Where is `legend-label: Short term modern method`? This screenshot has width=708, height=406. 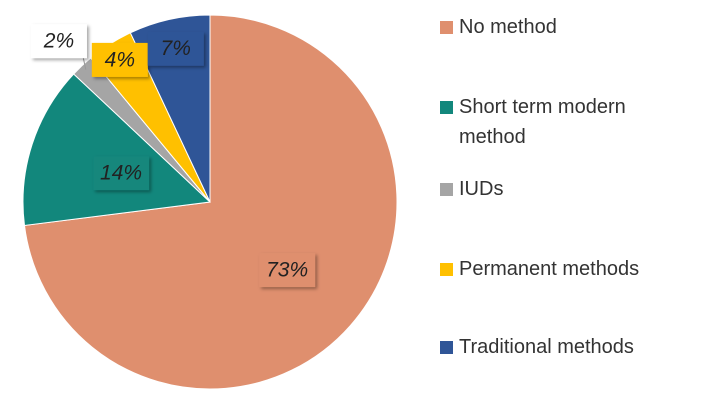 legend-label: Short term modern method is located at coordinates (542, 122).